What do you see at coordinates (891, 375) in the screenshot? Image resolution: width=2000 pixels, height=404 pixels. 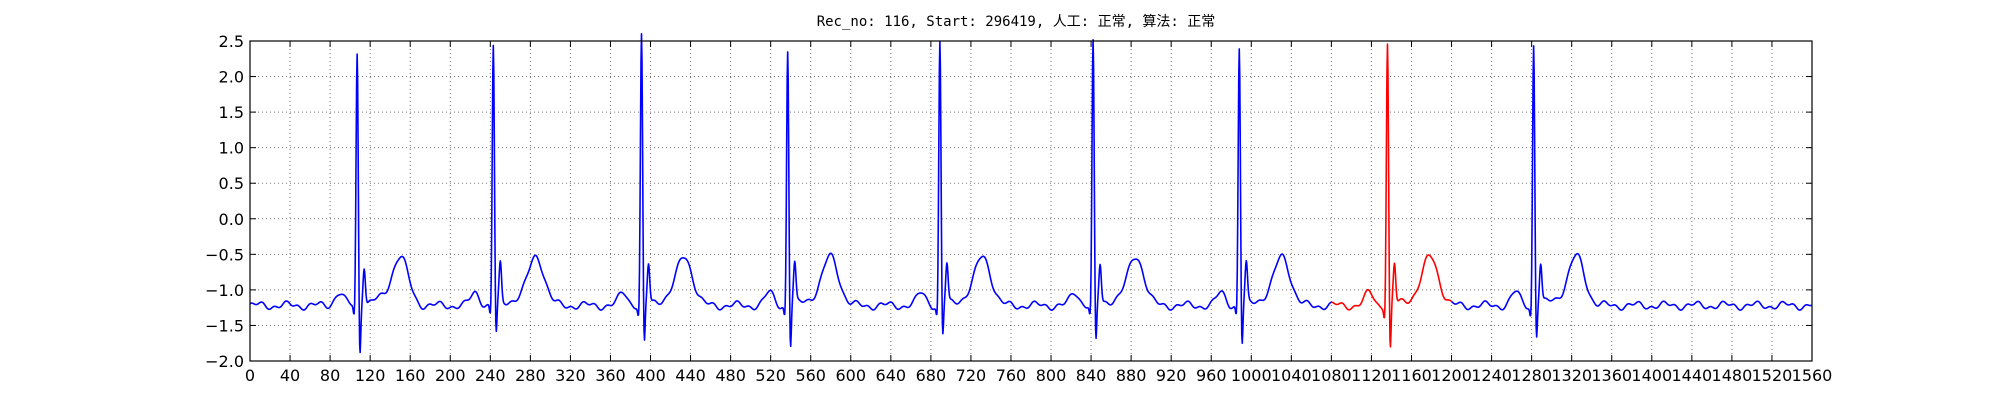 I see `x-tick-label-16: 640` at bounding box center [891, 375].